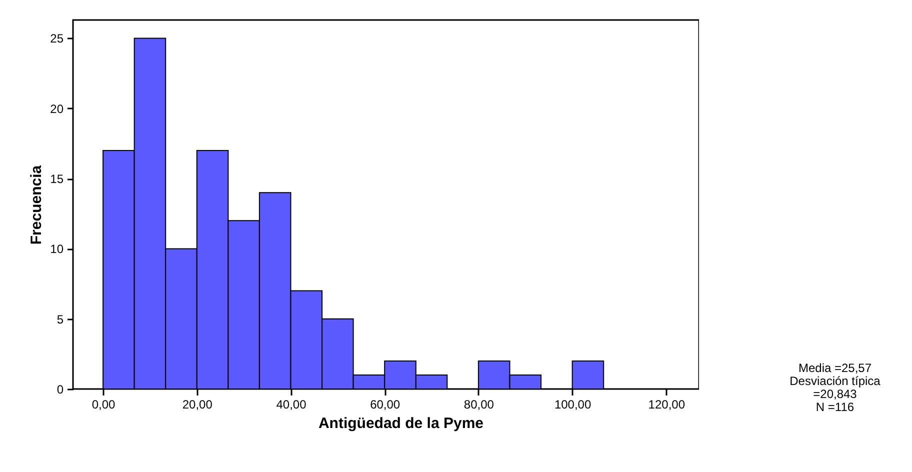 The image size is (912, 472). Describe the element at coordinates (667, 405) in the screenshot. I see `x-tick-label: 120,00` at that location.